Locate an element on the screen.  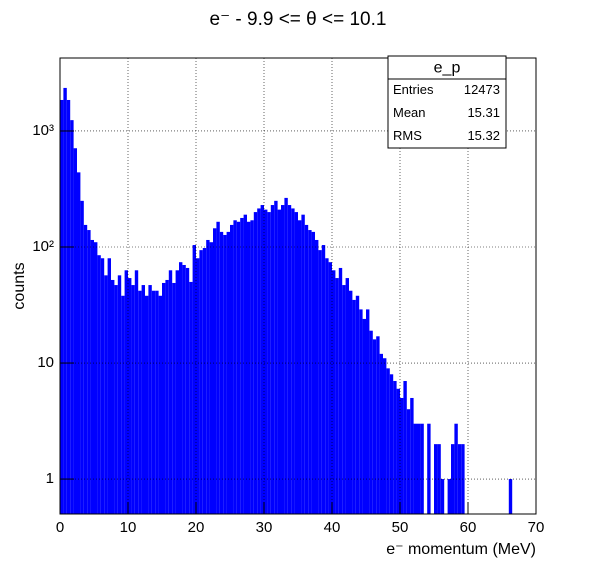
stats-value: 15.32 is located at coordinates (483, 135).